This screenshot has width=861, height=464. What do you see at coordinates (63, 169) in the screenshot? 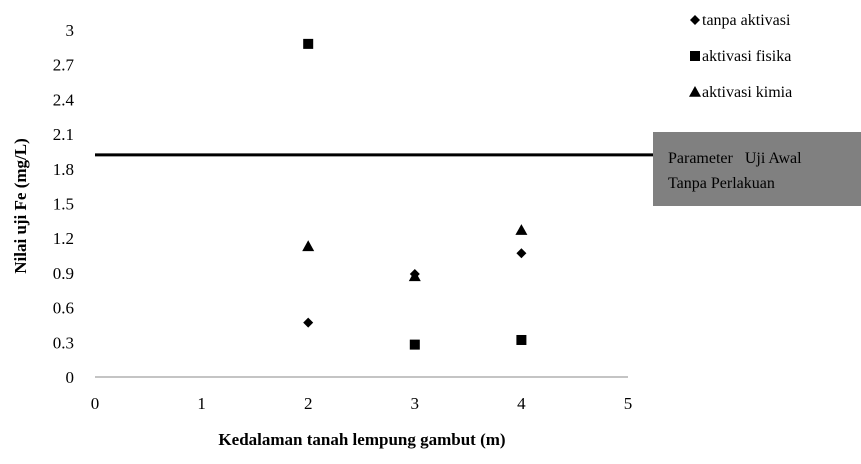
I see `y-tick-label: 1.8` at bounding box center [63, 169].